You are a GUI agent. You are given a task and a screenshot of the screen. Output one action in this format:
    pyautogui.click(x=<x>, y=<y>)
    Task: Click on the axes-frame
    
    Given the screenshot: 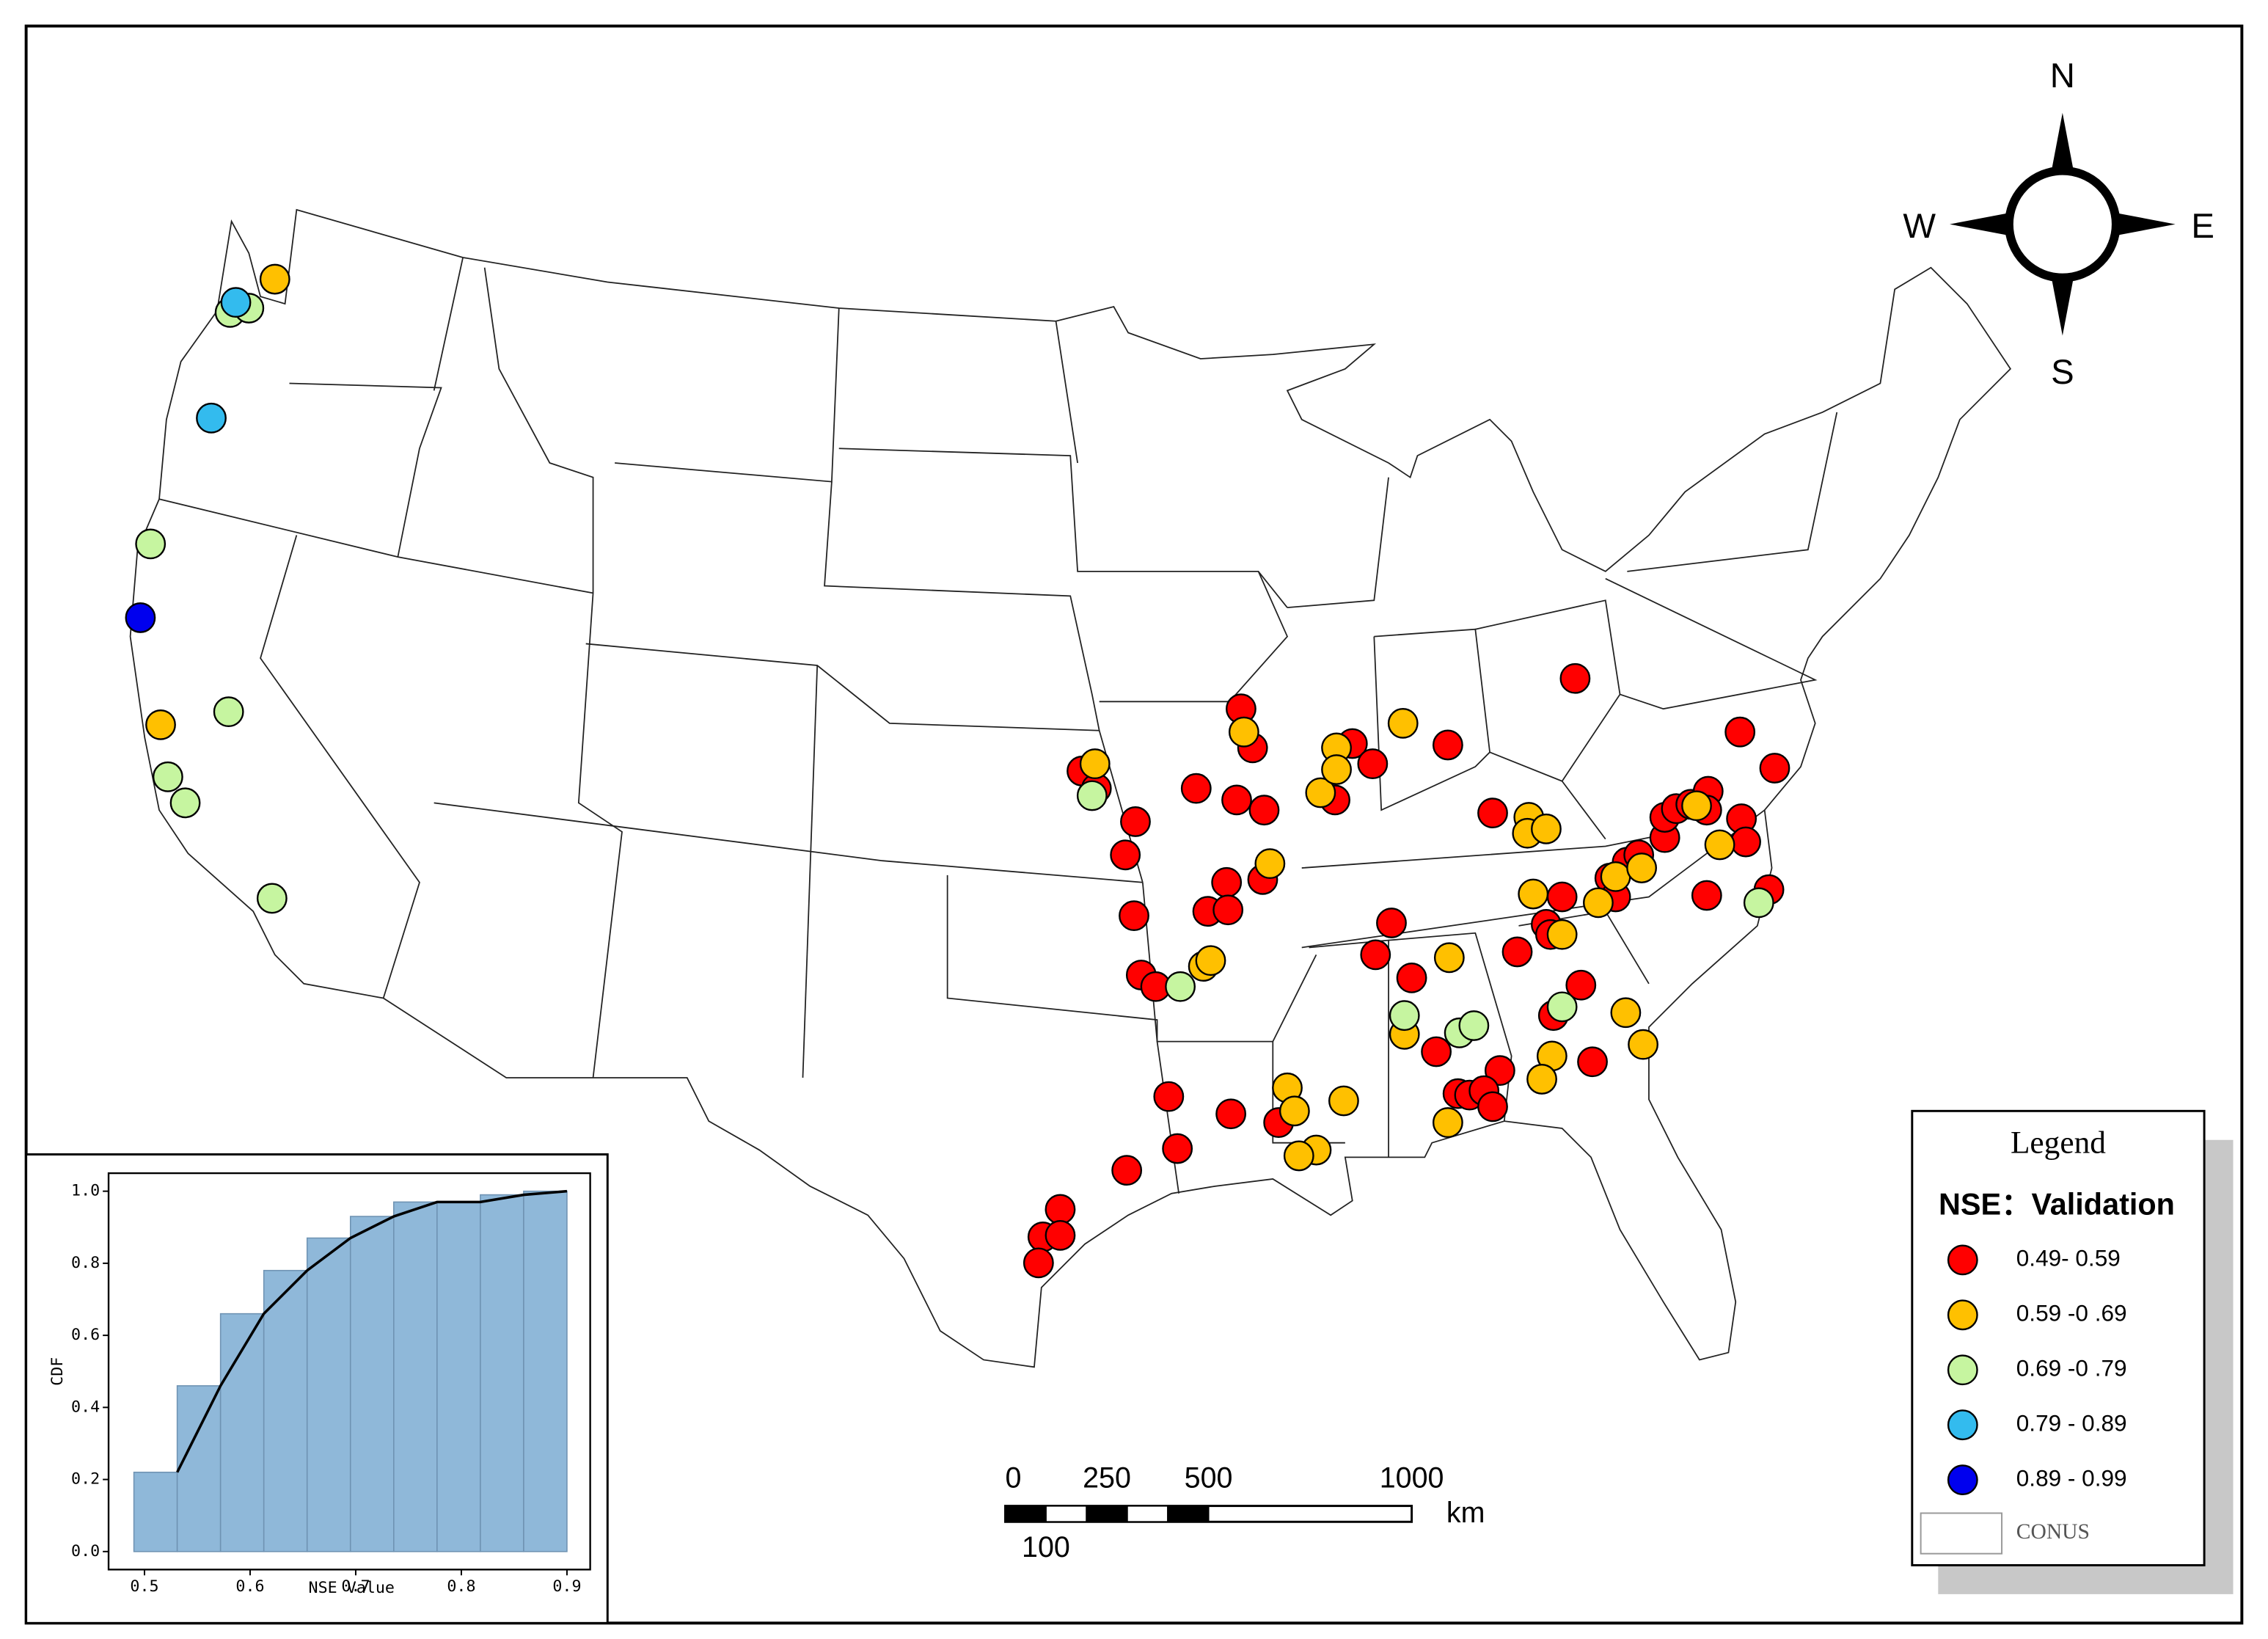 What is the action you would take?
    pyautogui.click(x=349, y=1371)
    